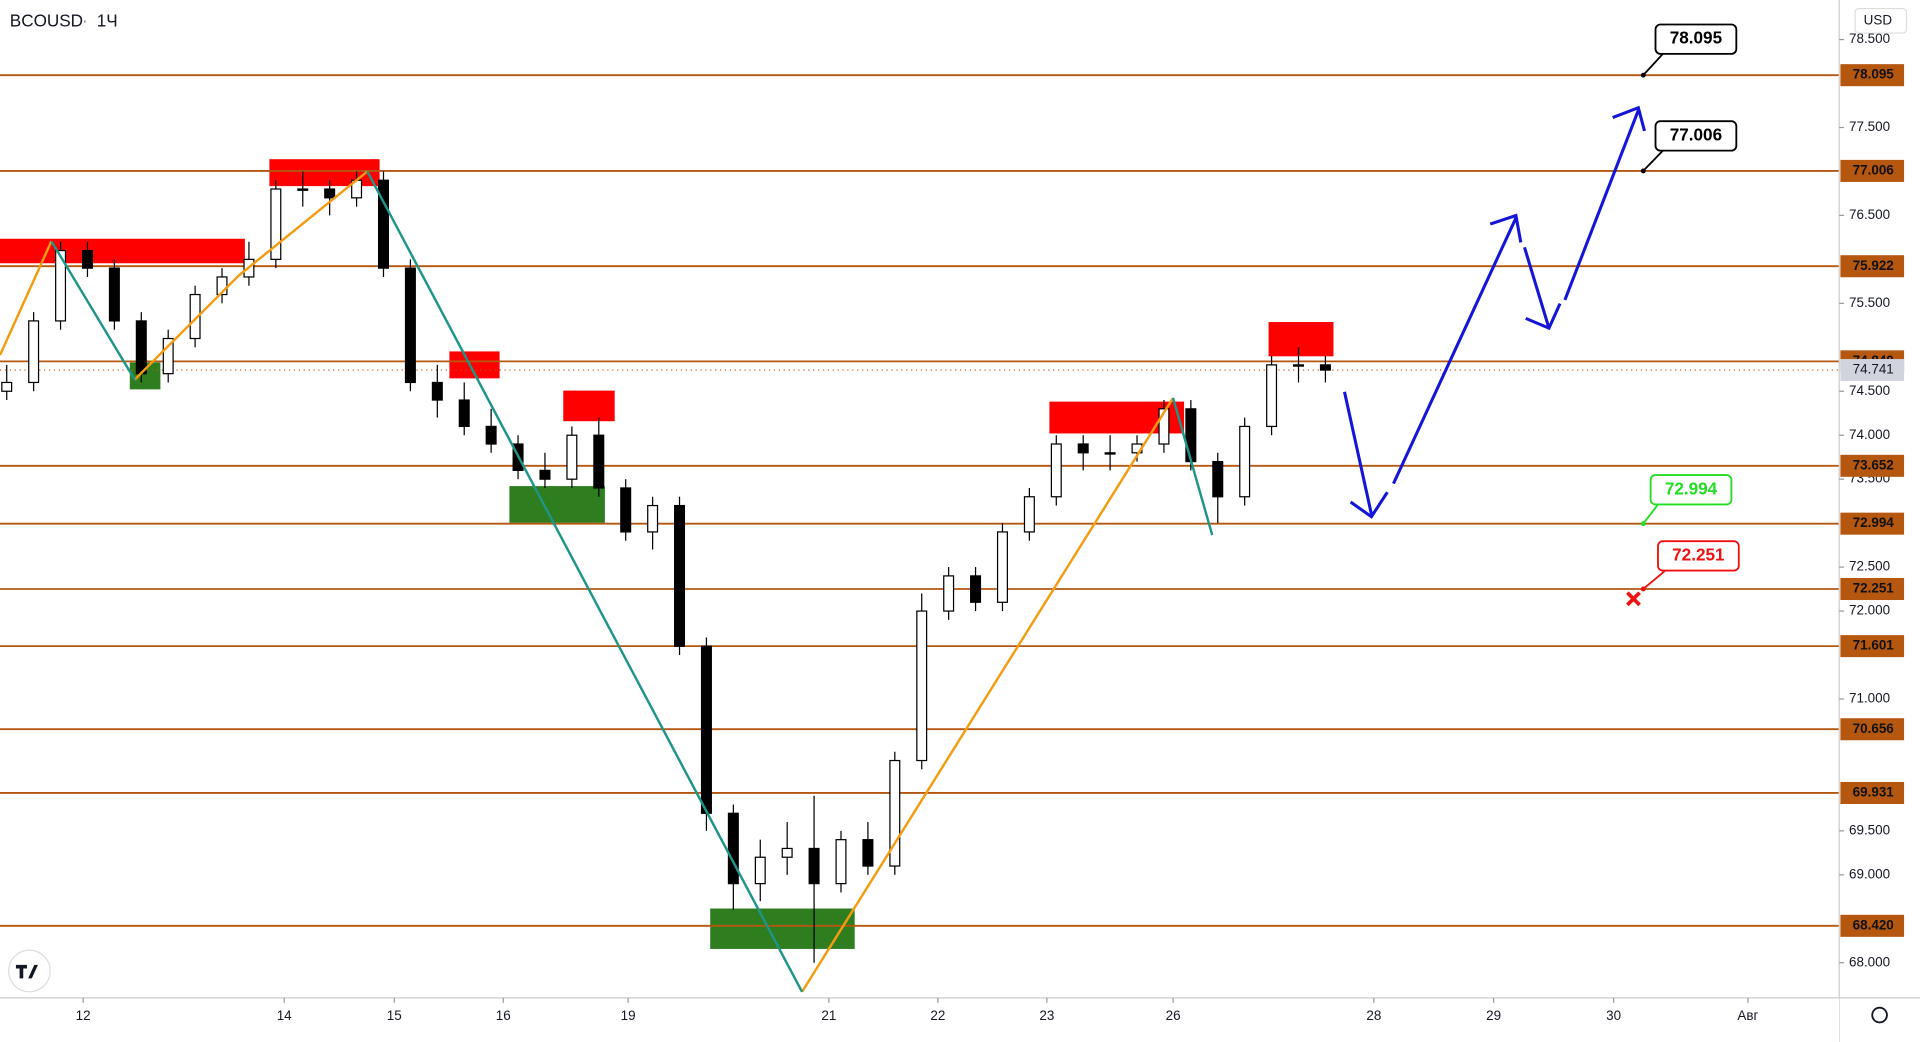  Describe the element at coordinates (284, 1015) in the screenshot. I see `x-tick-label: 14` at that location.